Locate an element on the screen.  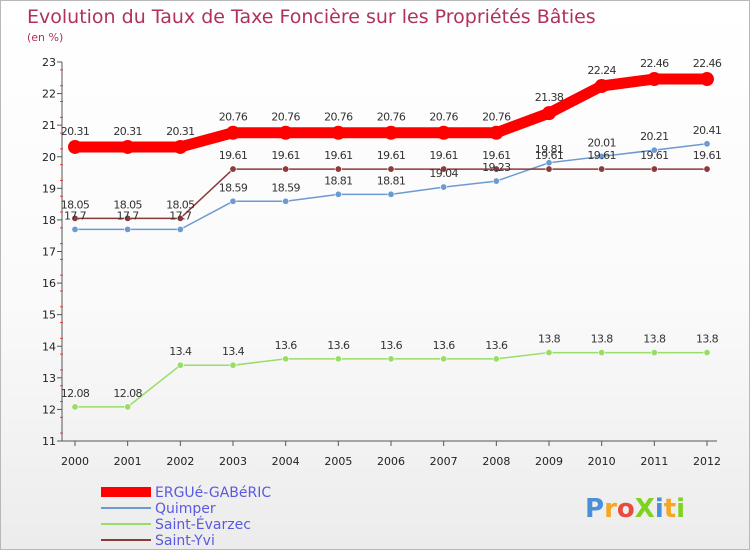
legend-entry-1: Quimper is located at coordinates (185, 509).